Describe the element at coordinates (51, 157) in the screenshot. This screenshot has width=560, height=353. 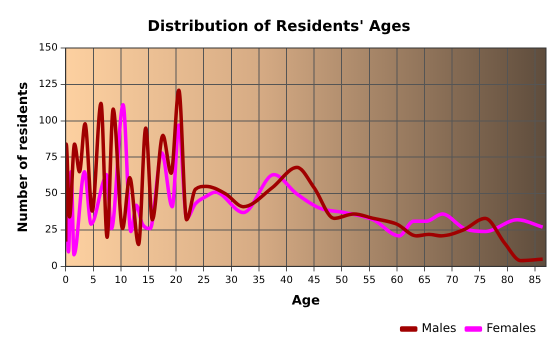
I see `y-tick-label: 75` at that location.